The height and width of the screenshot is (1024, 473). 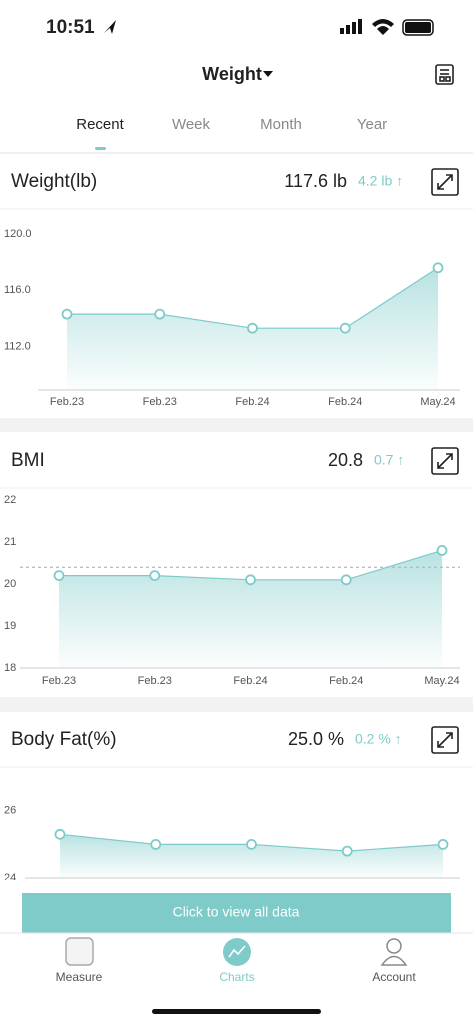 I want to click on y-tick-label: 22, so click(x=10, y=500).